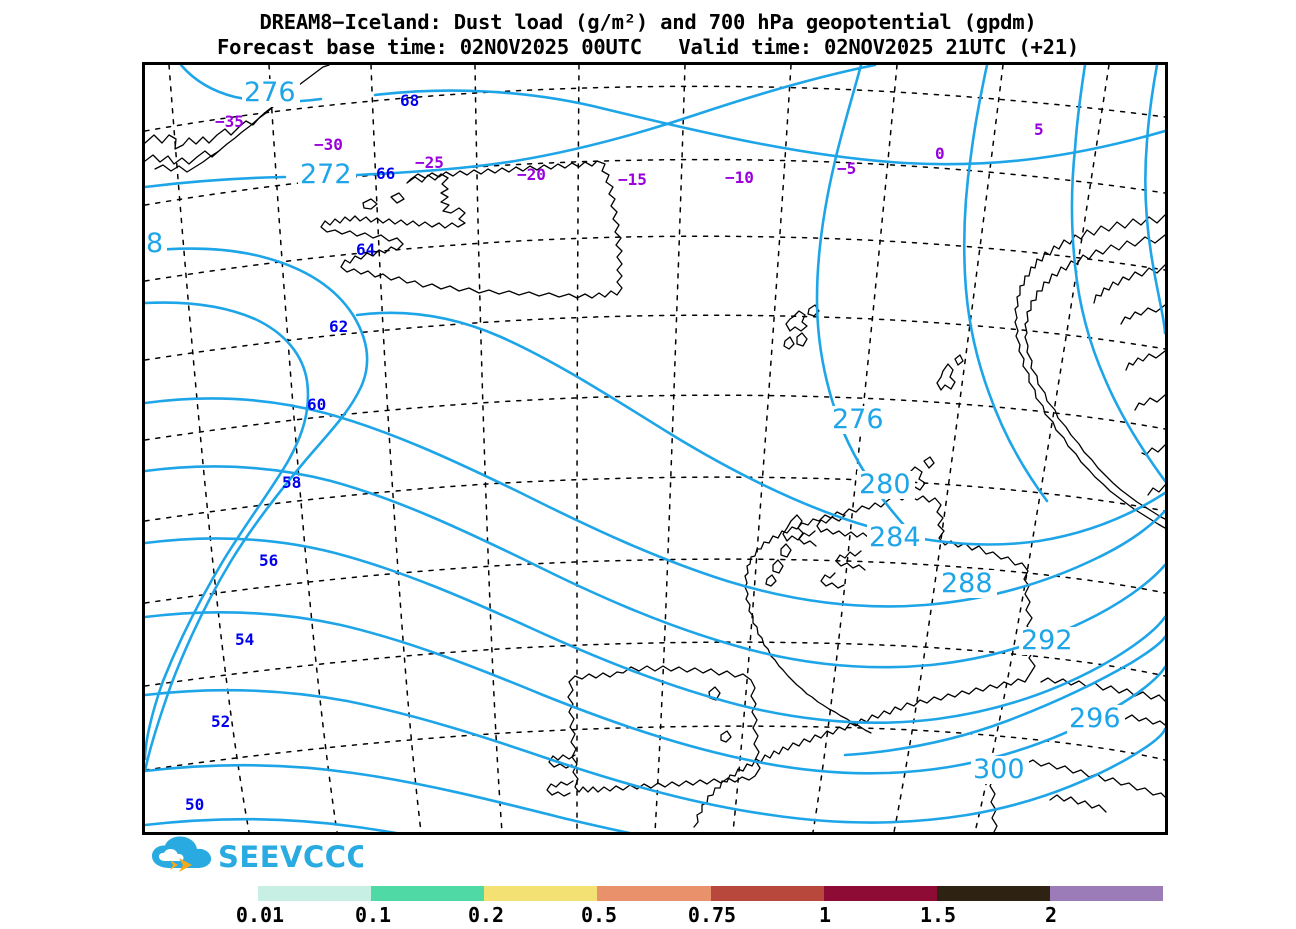  What do you see at coordinates (784, 550) in the screenshot?
I see `coastline-hebrides` at bounding box center [784, 550].